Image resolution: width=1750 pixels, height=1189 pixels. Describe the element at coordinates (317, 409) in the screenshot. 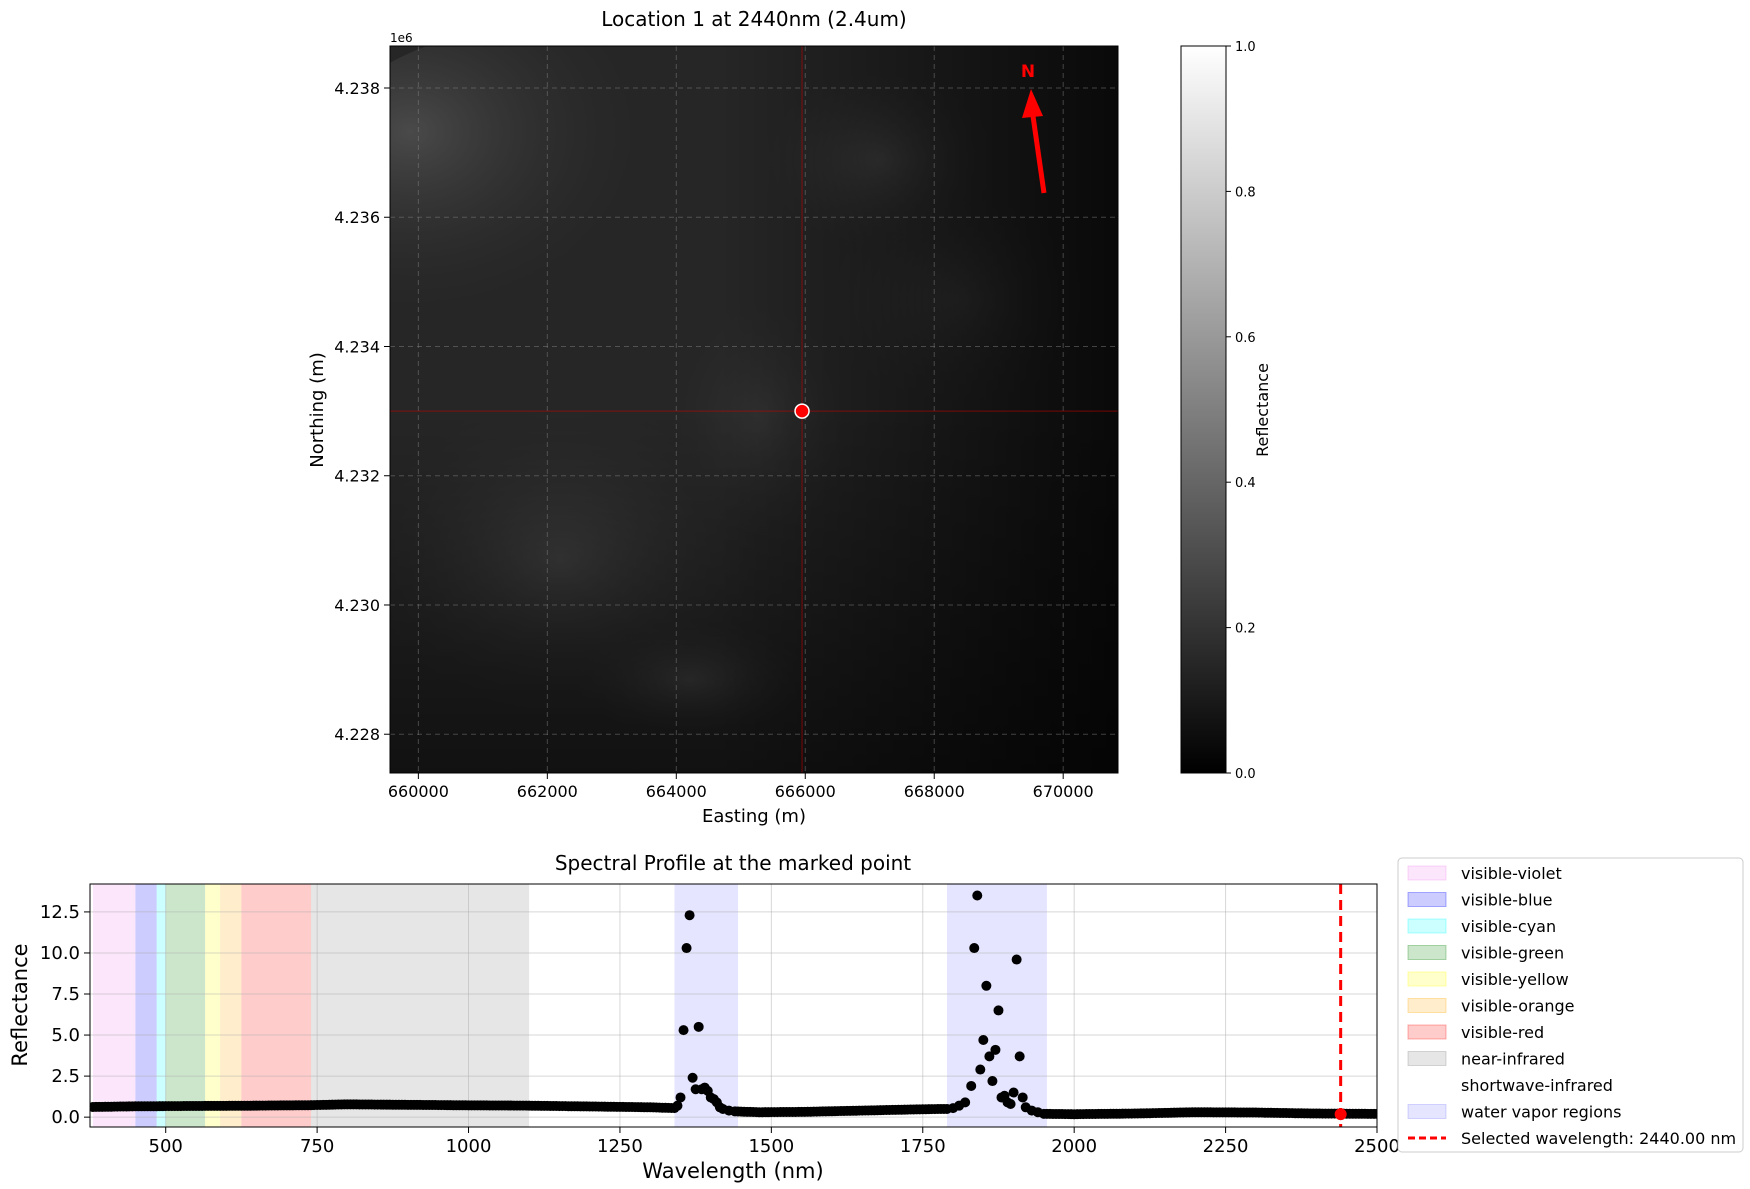

I see `map-y-axis-label: Northing (m)` at that location.